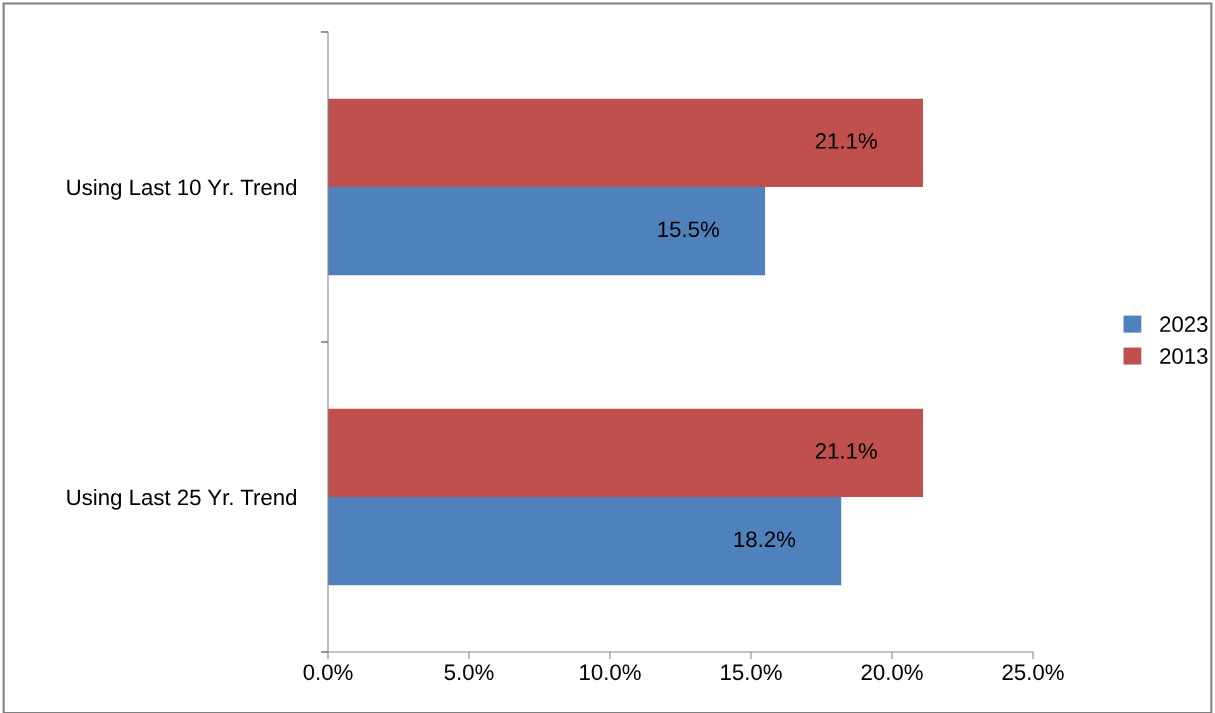 The height and width of the screenshot is (713, 1215). What do you see at coordinates (610, 672) in the screenshot?
I see `x-tick-label: 10.0%` at bounding box center [610, 672].